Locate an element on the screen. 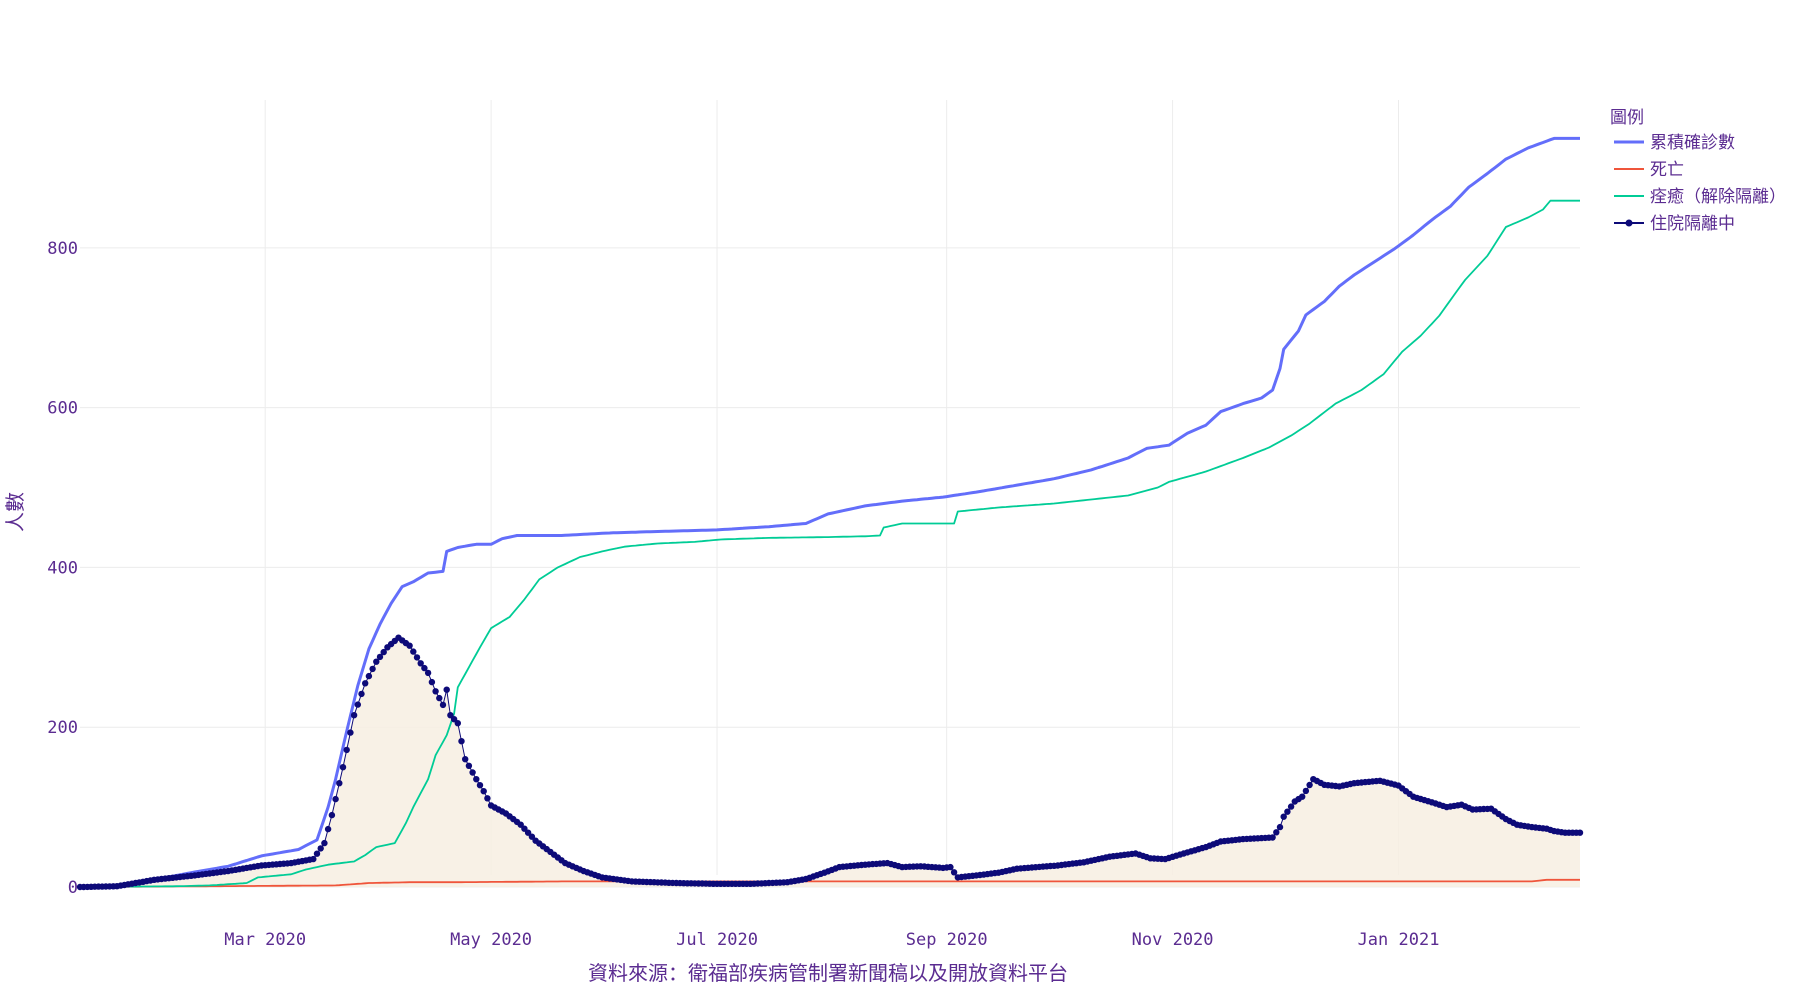  legend-title: 圖例 is located at coordinates (1627, 118).